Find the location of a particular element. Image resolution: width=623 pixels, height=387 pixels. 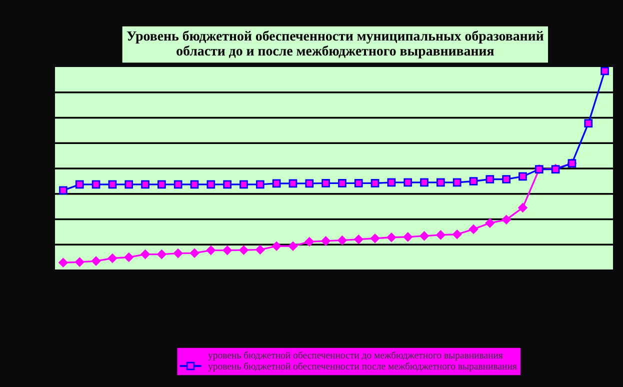

chart-title: Уровень бюджетной обеспеченности муниципальных образований области до и после межбюджетного выравнивания is located at coordinates (335, 44).